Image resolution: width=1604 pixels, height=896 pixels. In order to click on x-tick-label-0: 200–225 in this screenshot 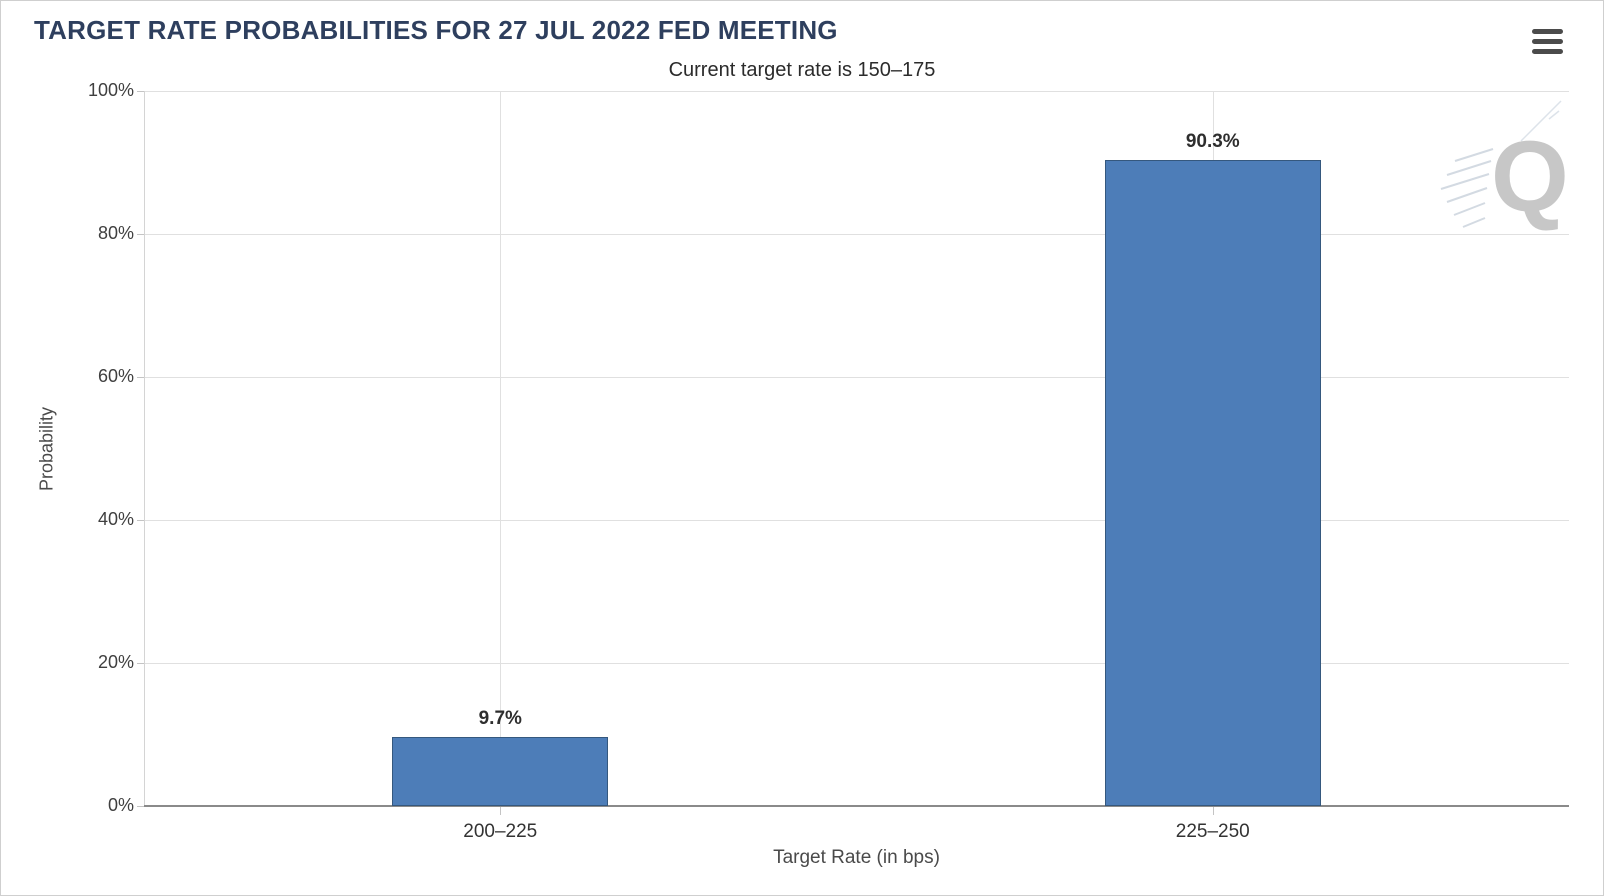, I will do `click(500, 831)`.